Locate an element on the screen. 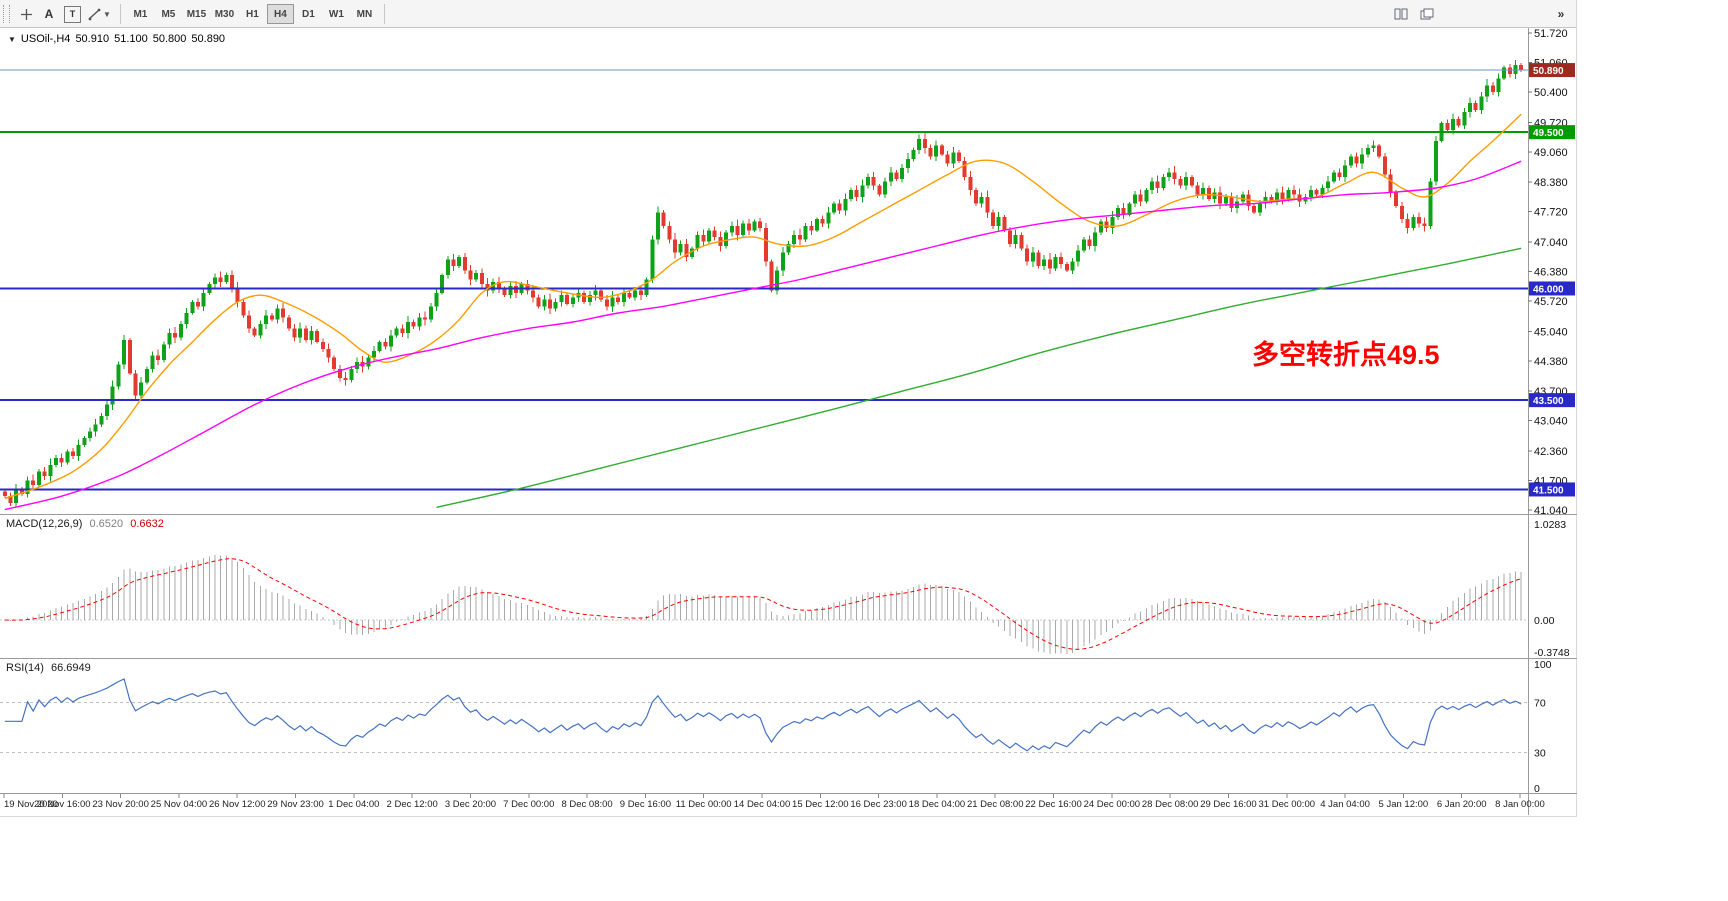 The image size is (1728, 901). timeframe-button-M15: M15 is located at coordinates (196, 14).